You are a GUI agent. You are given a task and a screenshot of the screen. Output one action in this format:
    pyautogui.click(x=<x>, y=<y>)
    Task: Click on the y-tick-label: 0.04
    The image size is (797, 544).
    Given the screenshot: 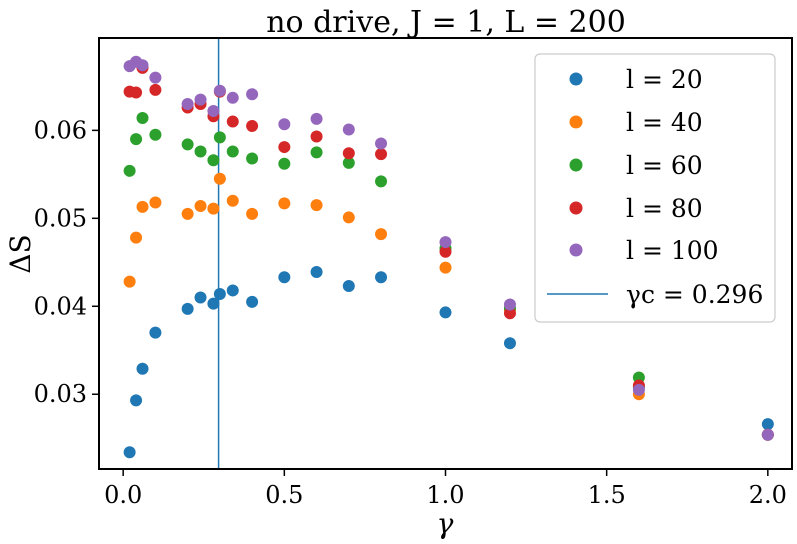 What is the action you would take?
    pyautogui.click(x=60, y=306)
    